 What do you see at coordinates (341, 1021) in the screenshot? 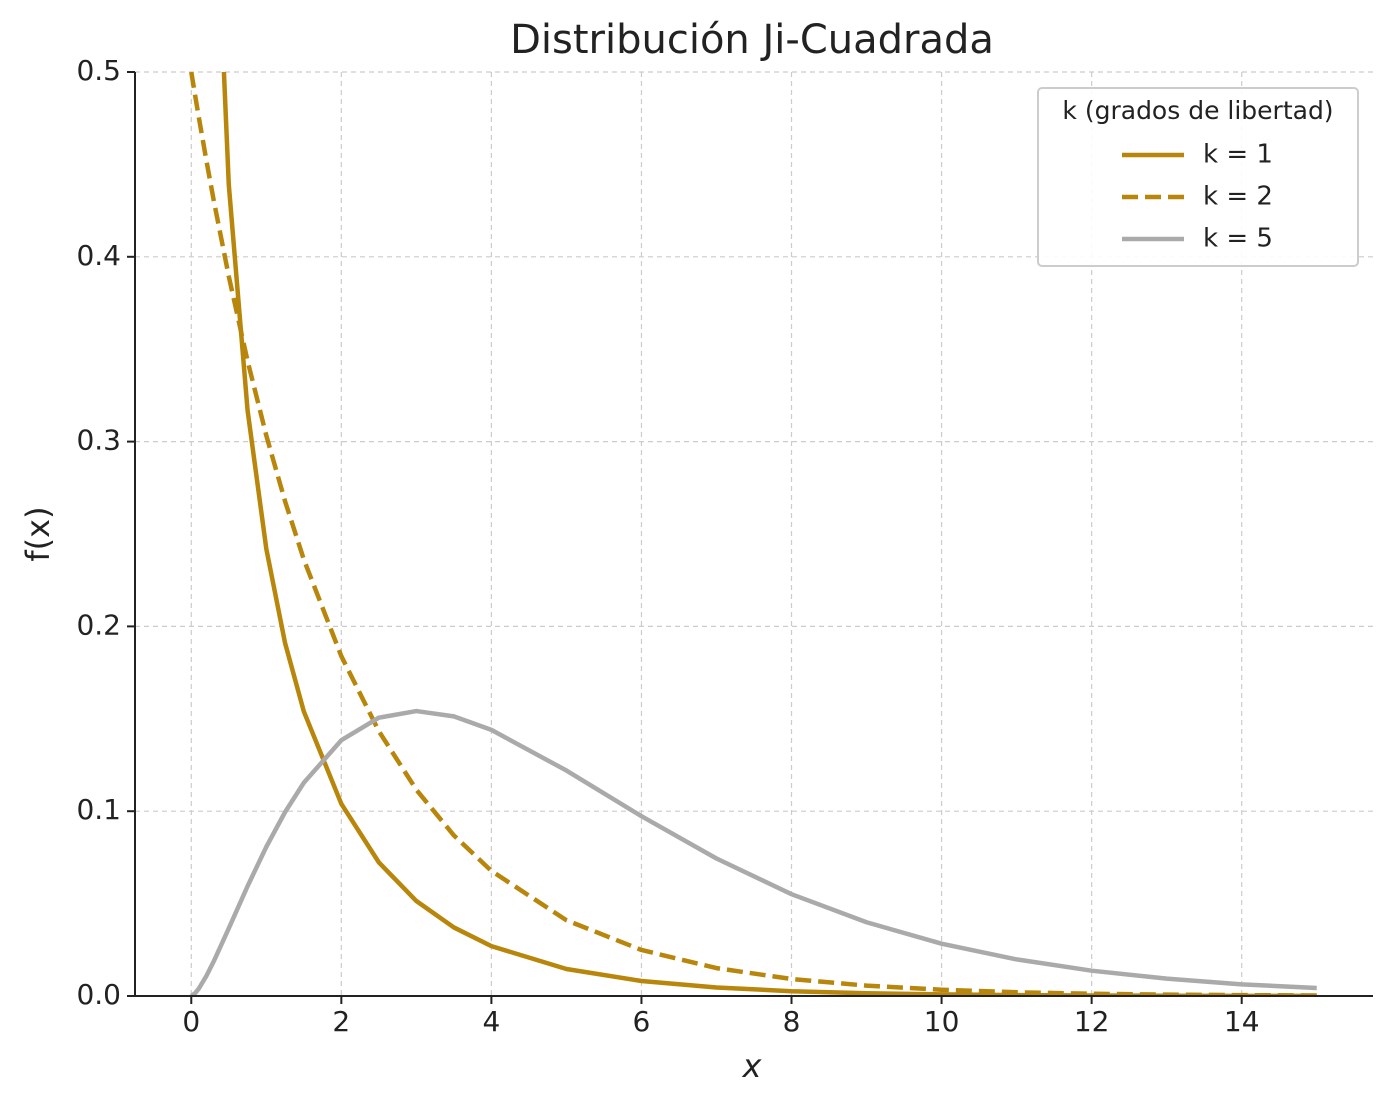
I see `x-tick-label: 2` at bounding box center [341, 1021].